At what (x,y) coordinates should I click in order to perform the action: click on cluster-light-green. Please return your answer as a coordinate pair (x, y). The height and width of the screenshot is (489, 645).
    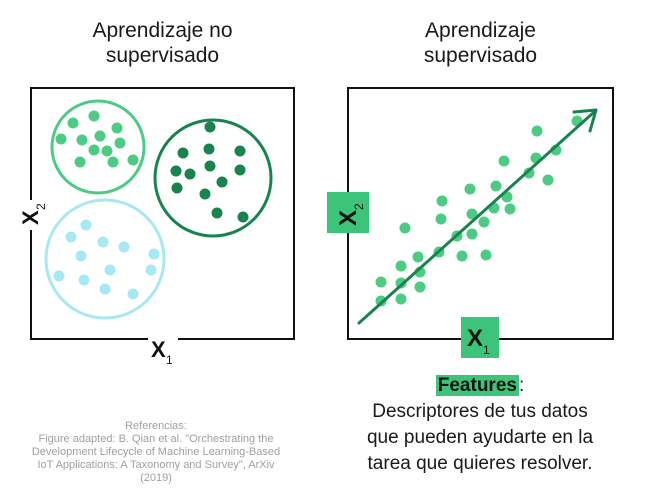
    Looking at the image, I should click on (98, 147).